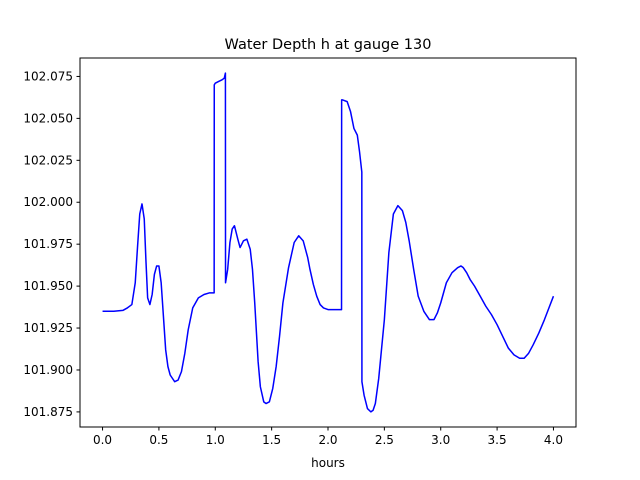  What do you see at coordinates (48, 76) in the screenshot?
I see `y-tick-label: 102.075` at bounding box center [48, 76].